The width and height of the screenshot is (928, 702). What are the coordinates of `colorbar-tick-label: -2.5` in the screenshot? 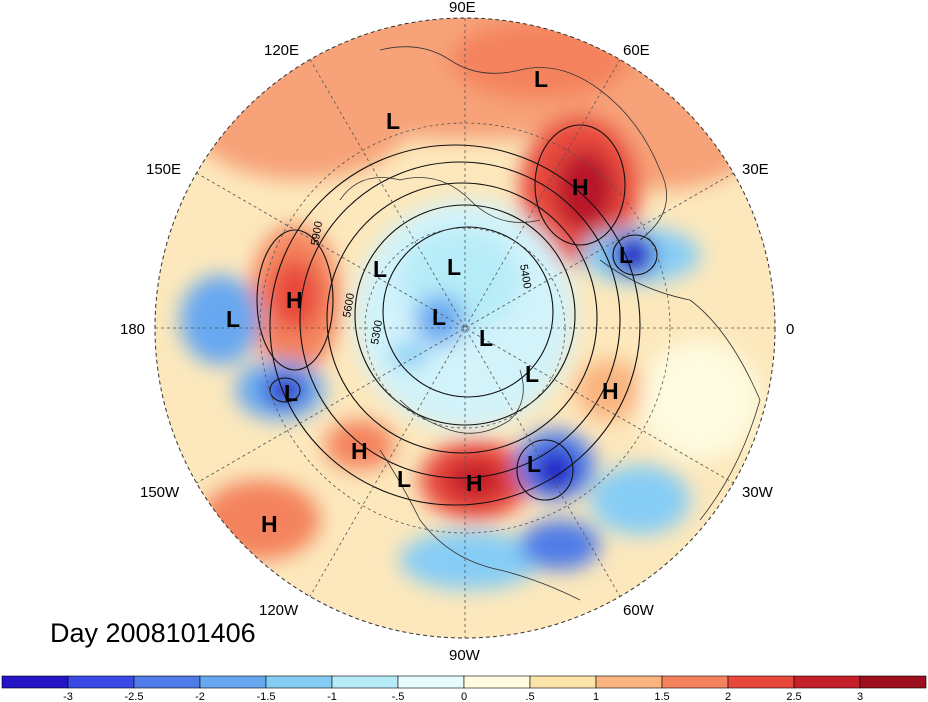 It's located at (134, 696).